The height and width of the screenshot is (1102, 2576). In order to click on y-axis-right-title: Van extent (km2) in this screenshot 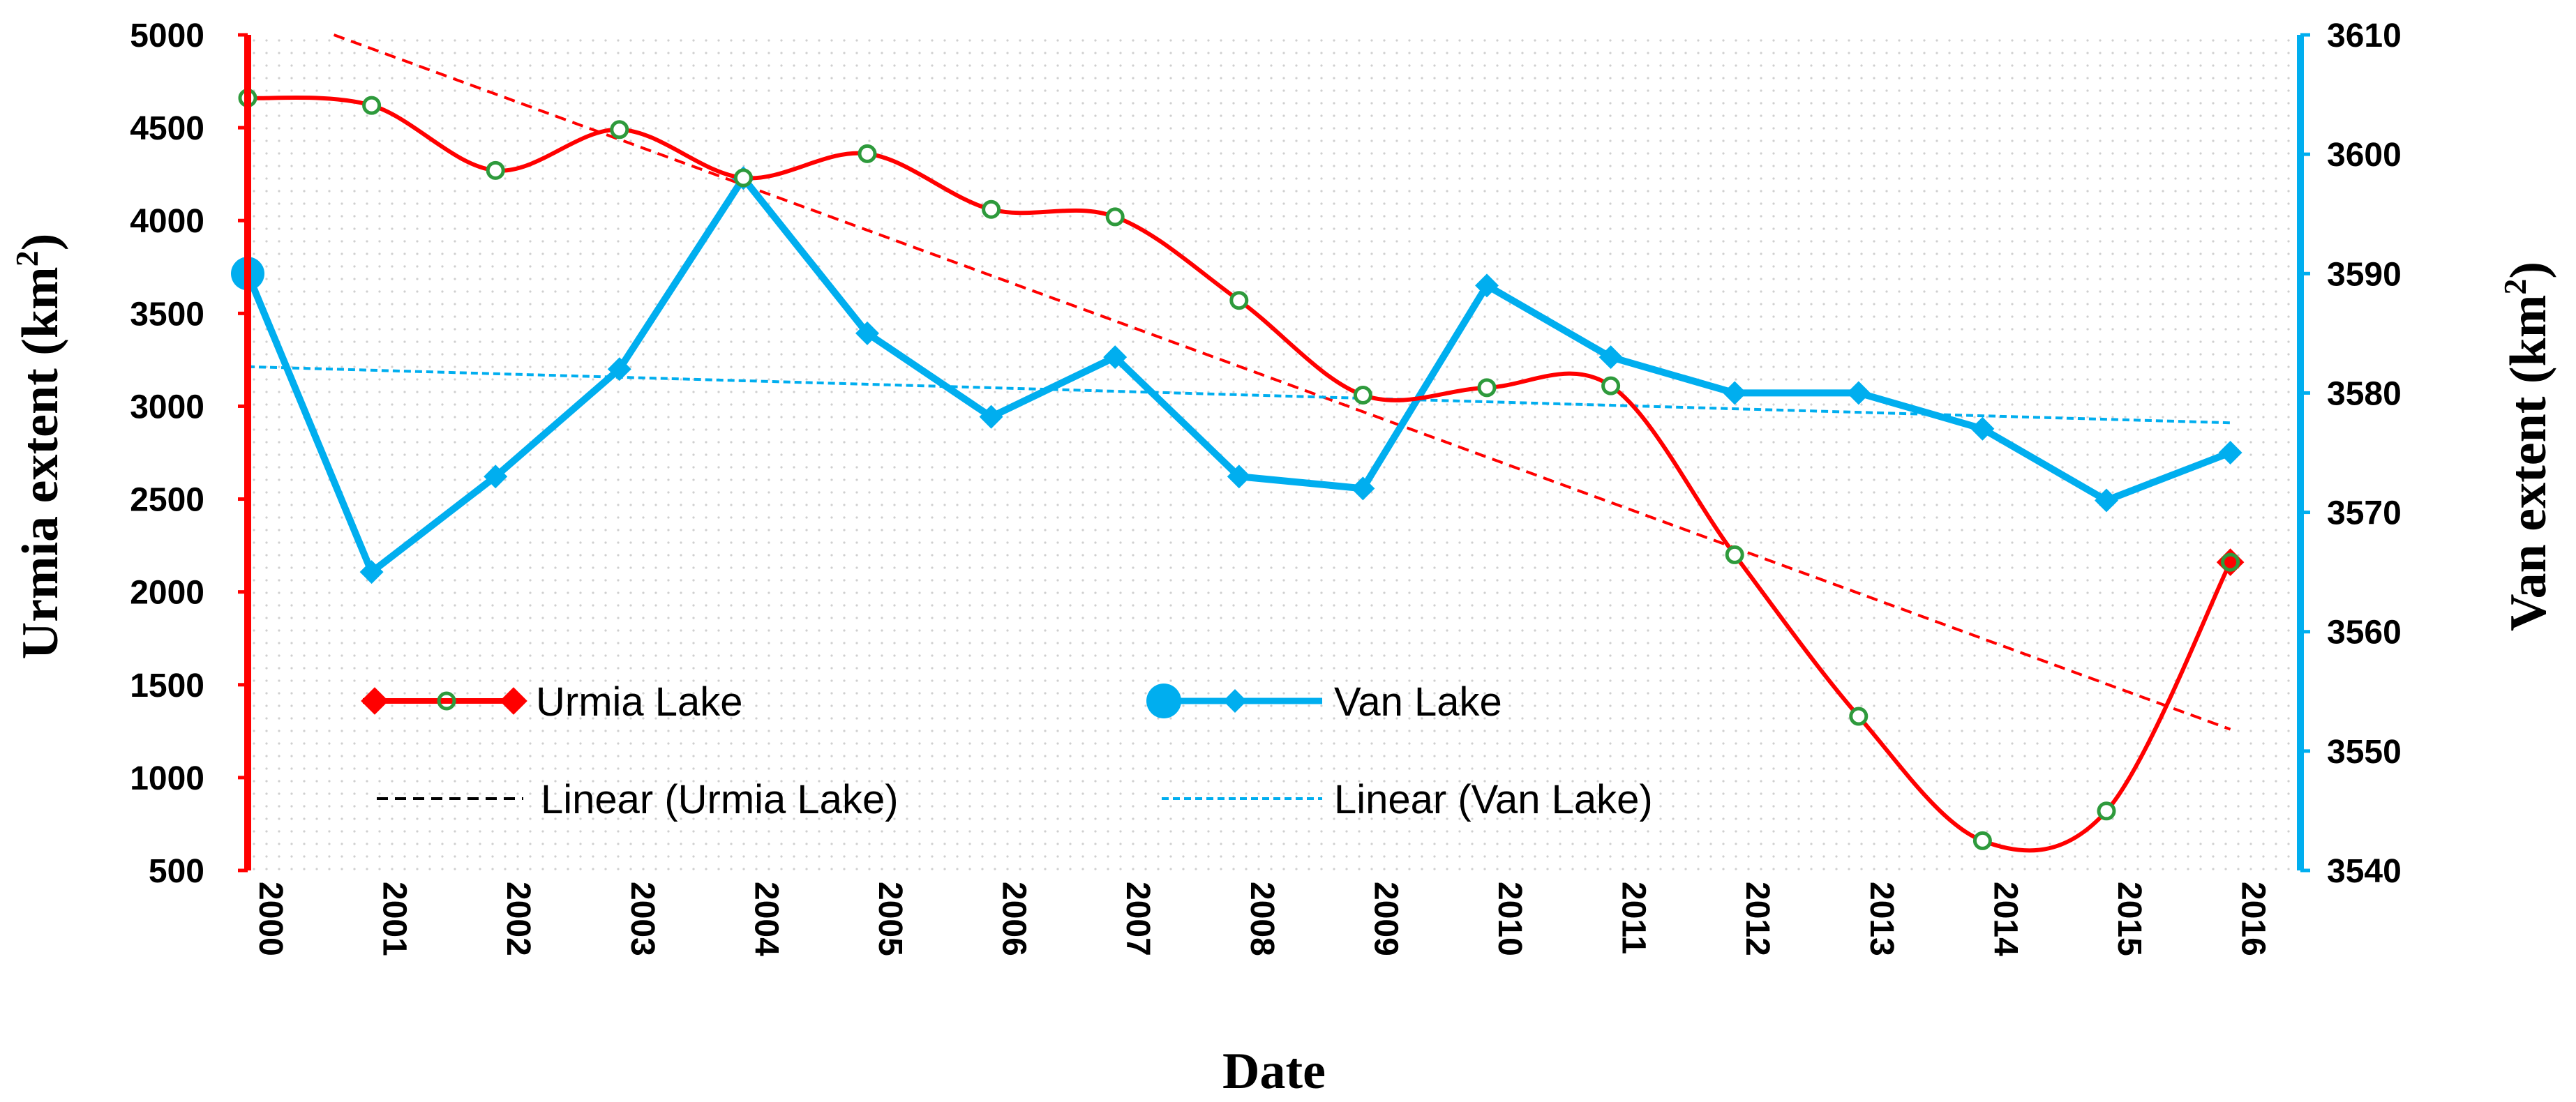, I will do `click(2527, 446)`.